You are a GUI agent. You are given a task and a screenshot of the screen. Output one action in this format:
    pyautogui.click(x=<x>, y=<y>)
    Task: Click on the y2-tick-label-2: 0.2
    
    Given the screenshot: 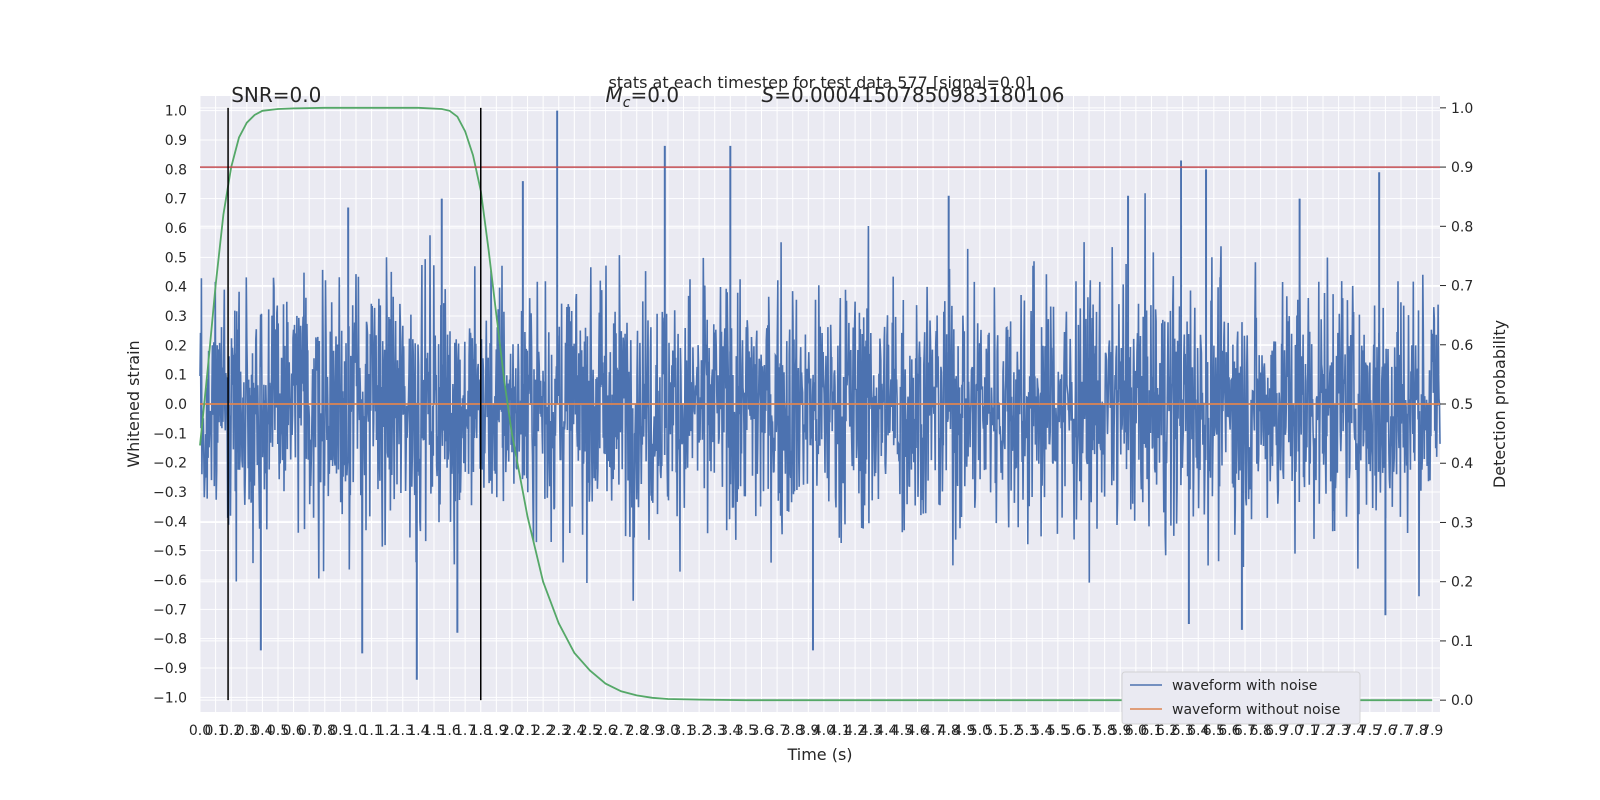 What is the action you would take?
    pyautogui.click(x=1462, y=583)
    